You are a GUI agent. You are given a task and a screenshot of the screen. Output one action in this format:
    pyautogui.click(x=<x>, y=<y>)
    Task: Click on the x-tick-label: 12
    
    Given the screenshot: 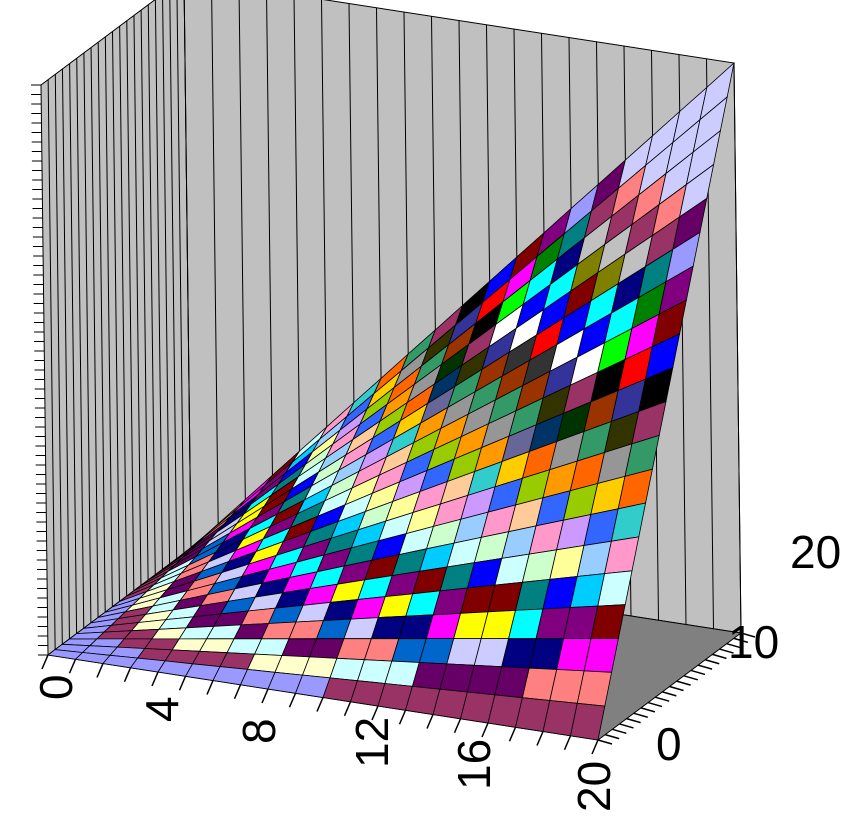 What is the action you would take?
    pyautogui.click(x=372, y=742)
    